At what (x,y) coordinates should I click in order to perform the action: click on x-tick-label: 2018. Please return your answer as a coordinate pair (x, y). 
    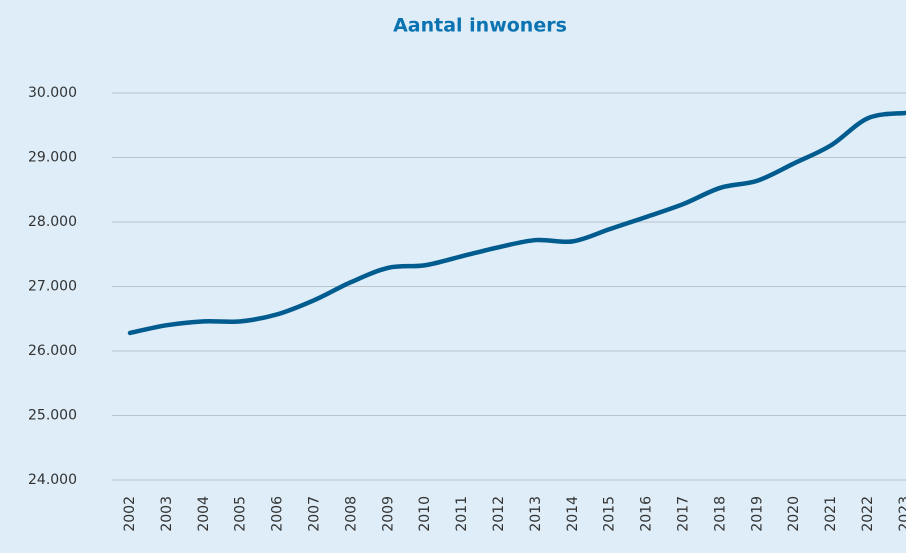
    Looking at the image, I should click on (720, 514).